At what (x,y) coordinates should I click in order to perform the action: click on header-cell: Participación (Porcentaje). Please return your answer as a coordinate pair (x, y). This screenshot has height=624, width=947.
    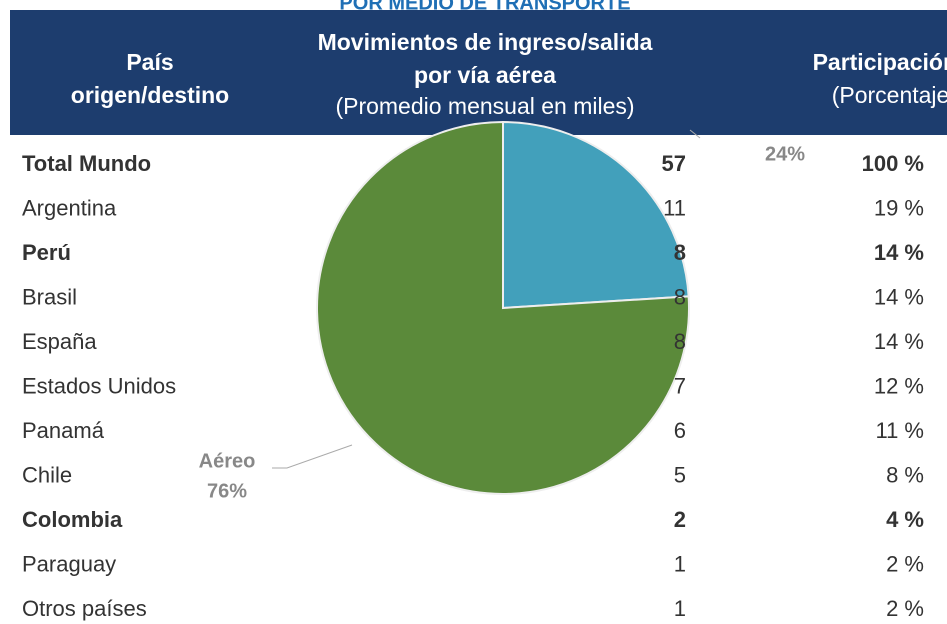
    Looking at the image, I should click on (880, 78).